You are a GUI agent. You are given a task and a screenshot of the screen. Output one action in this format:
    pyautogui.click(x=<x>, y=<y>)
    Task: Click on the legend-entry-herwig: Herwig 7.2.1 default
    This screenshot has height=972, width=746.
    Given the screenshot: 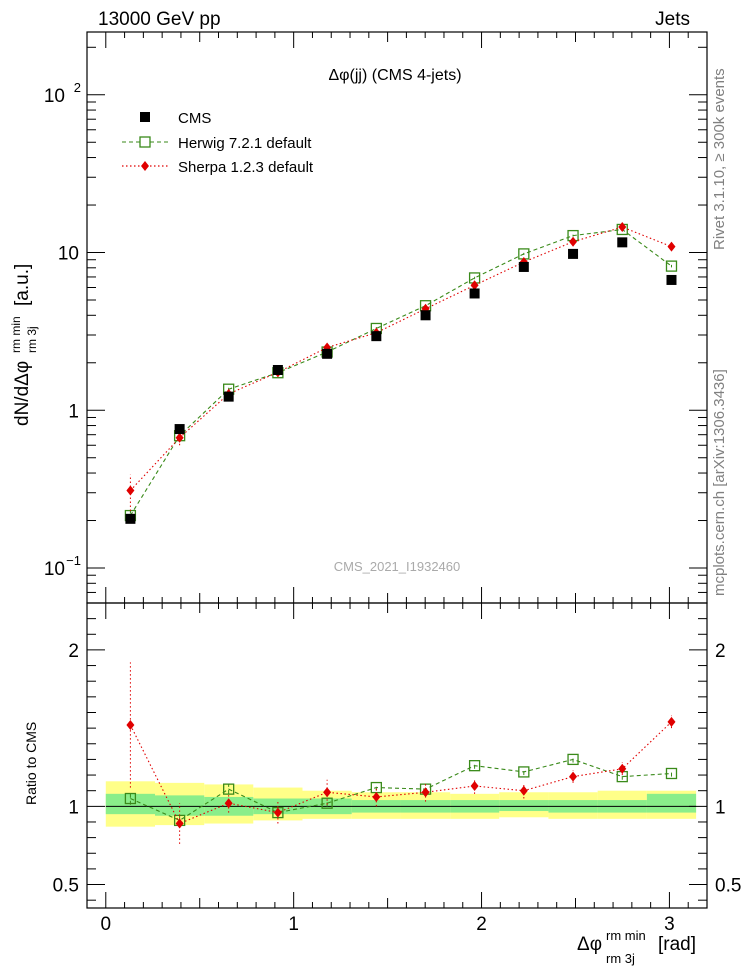 What is the action you would take?
    pyautogui.click(x=217, y=143)
    